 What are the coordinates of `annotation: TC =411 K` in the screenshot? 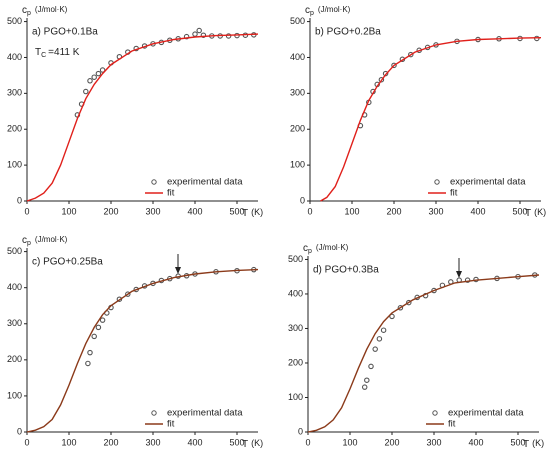 It's located at (57, 53).